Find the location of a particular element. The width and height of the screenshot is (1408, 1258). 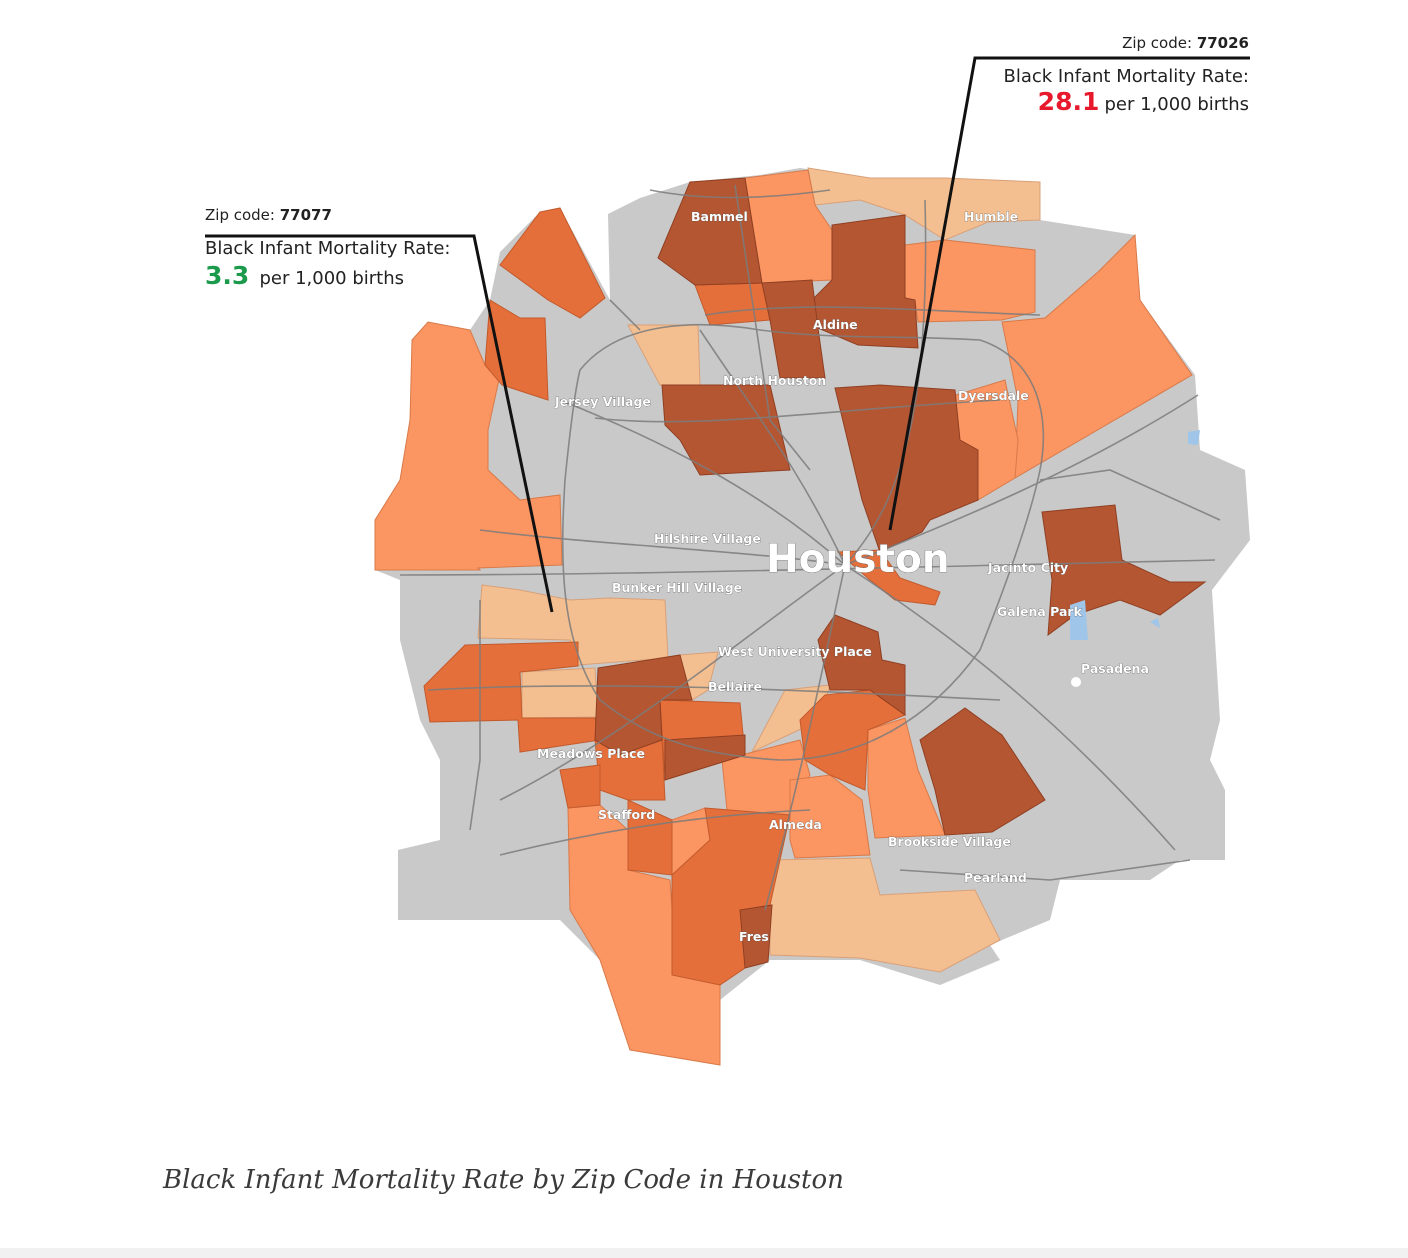

label-galena-park: Galena Park is located at coordinates (1040, 611).